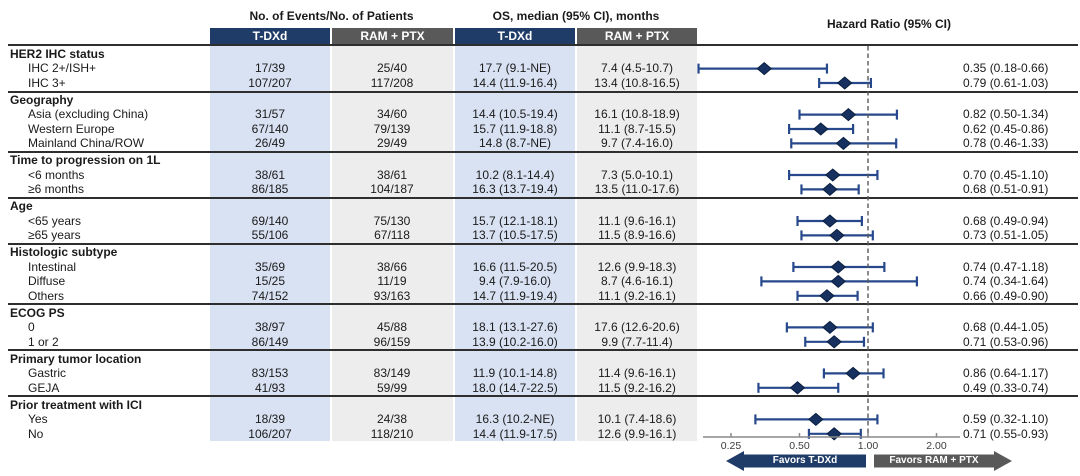  What do you see at coordinates (637, 143) in the screenshot?
I see `cell-os-ram: 9.7 (7.4-16.0)` at bounding box center [637, 143].